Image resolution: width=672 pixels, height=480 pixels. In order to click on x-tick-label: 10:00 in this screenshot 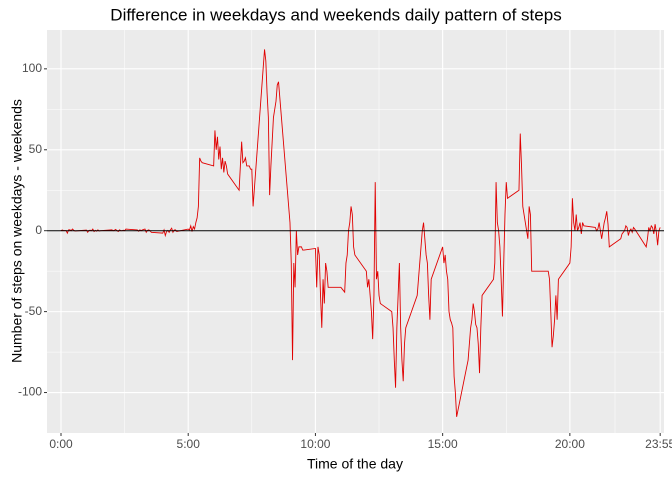, I will do `click(315, 444)`.